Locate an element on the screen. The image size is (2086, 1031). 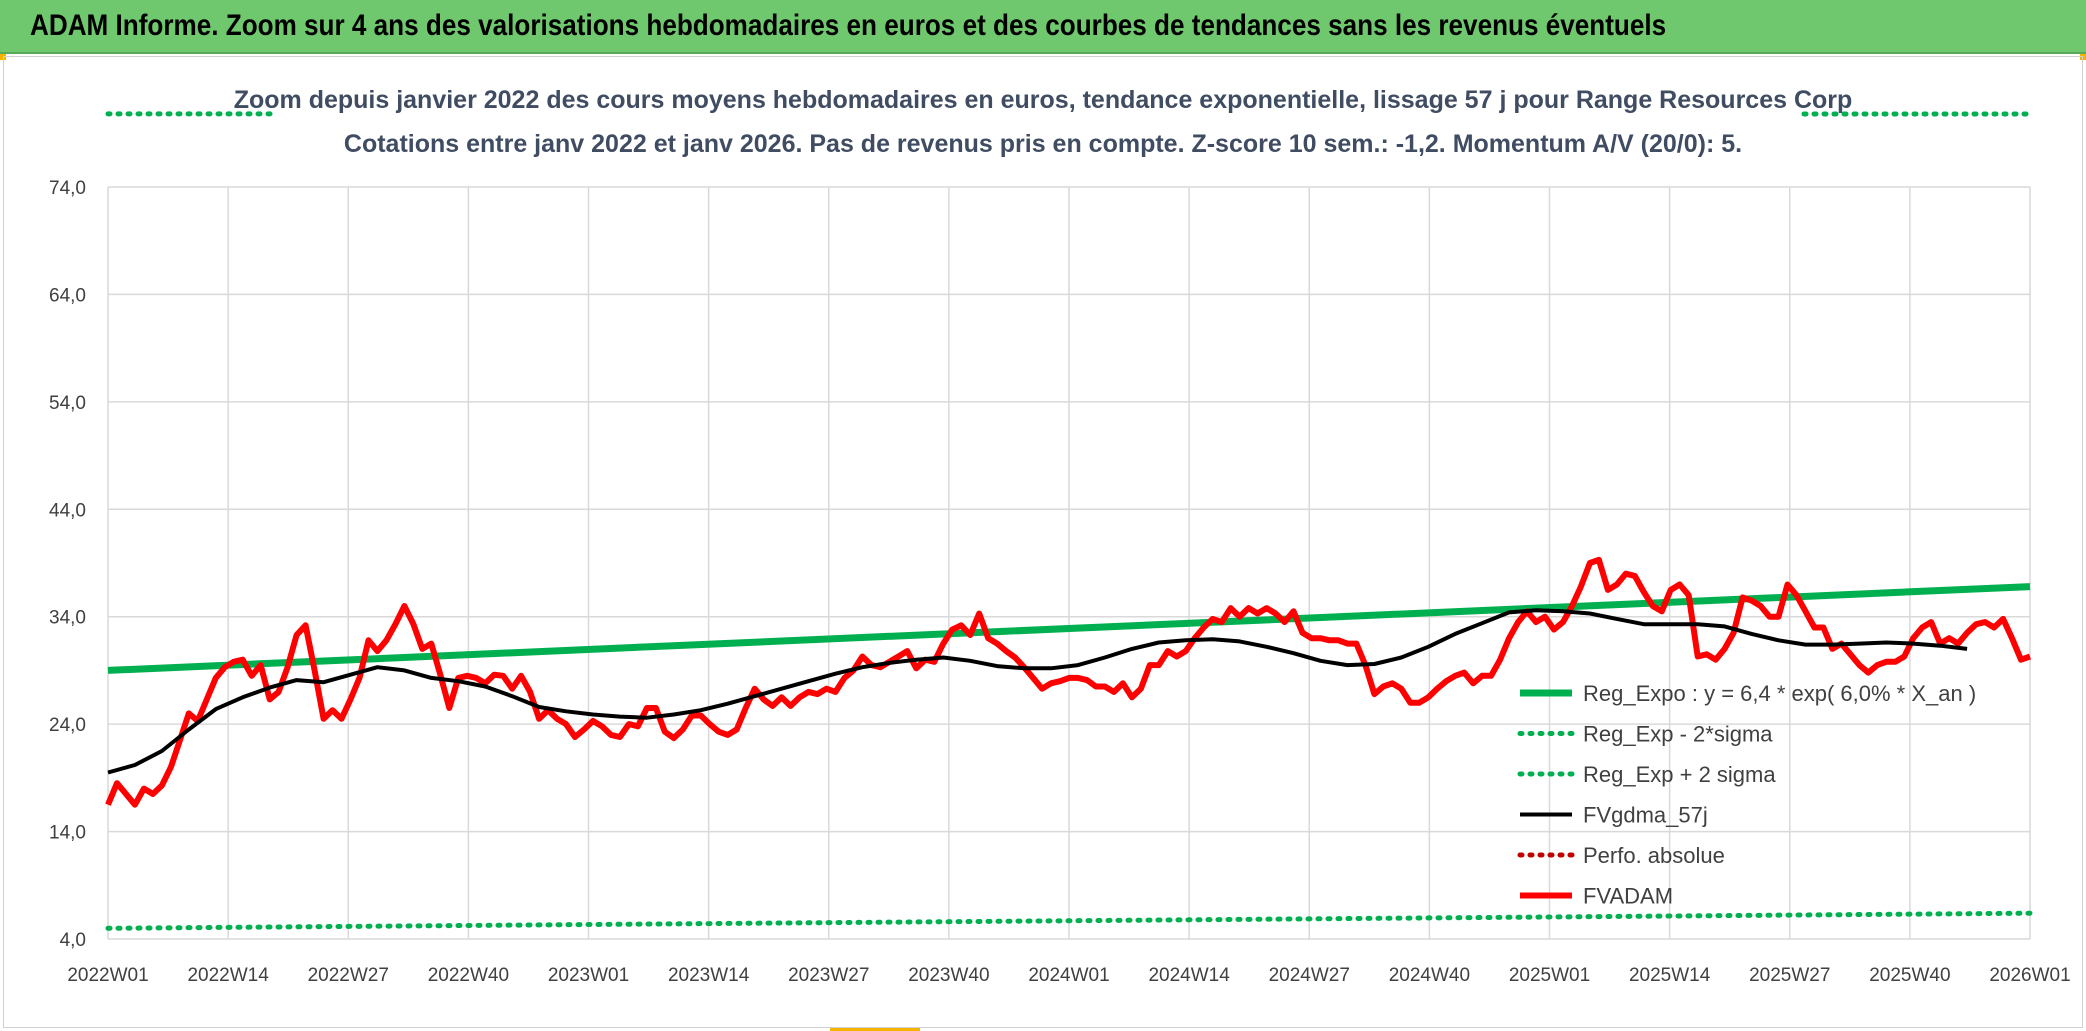
x-tick-label: 2023W40 is located at coordinates (948, 975).